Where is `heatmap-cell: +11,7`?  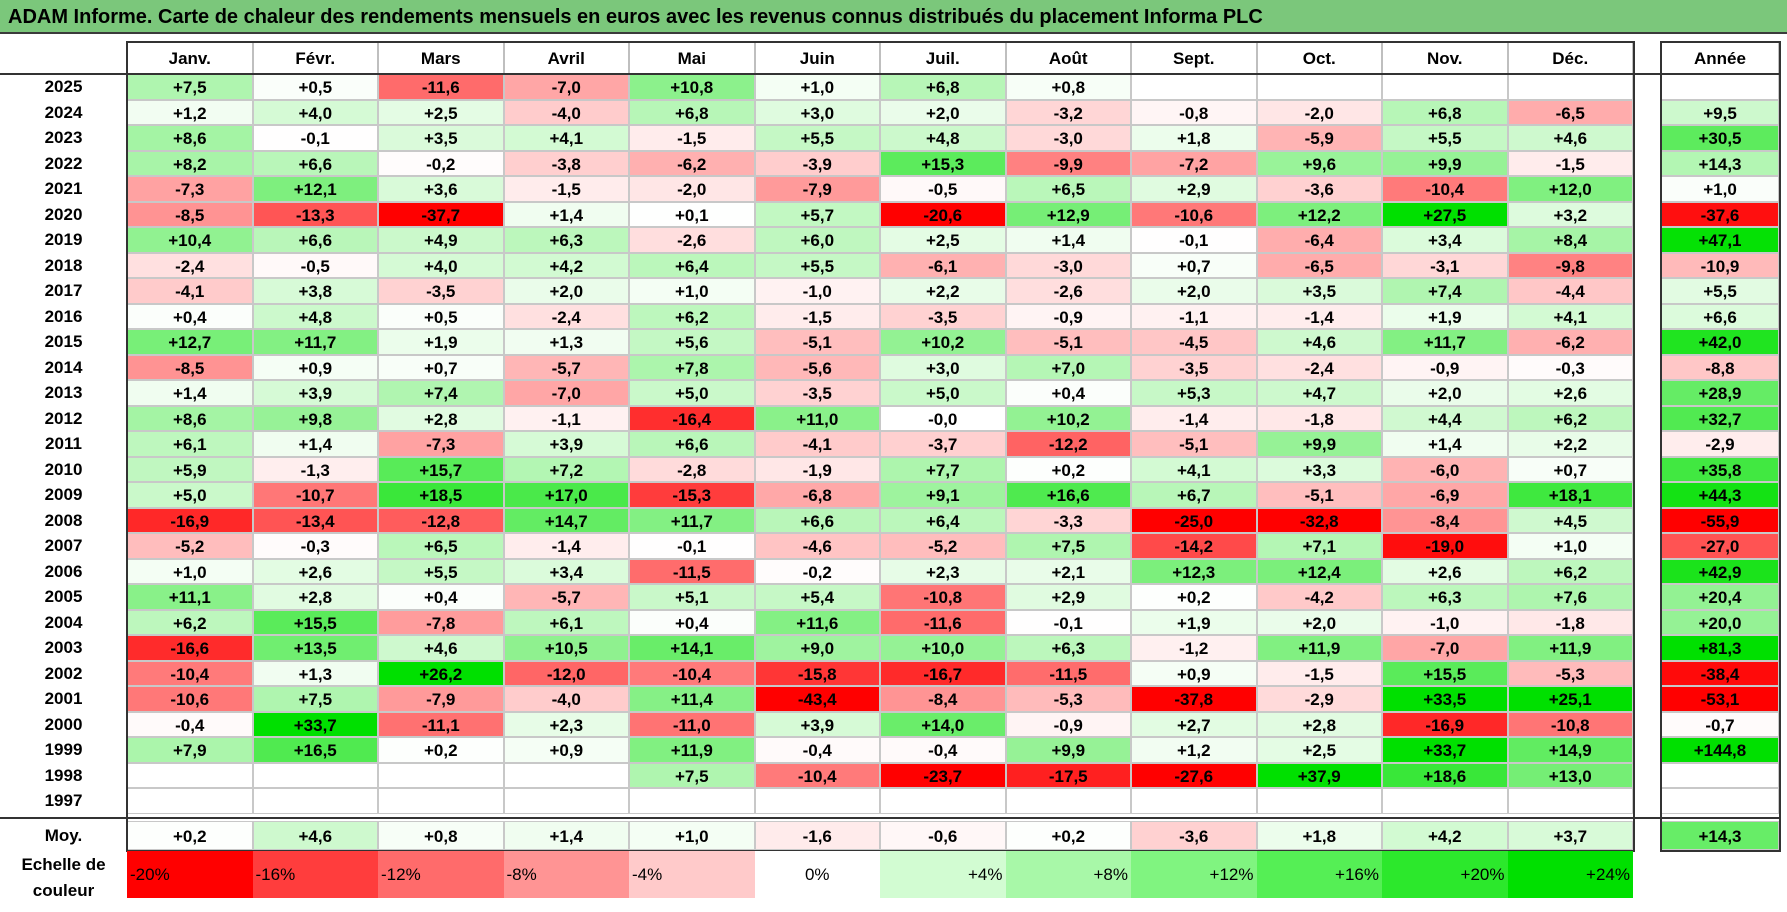 heatmap-cell: +11,7 is located at coordinates (315, 342).